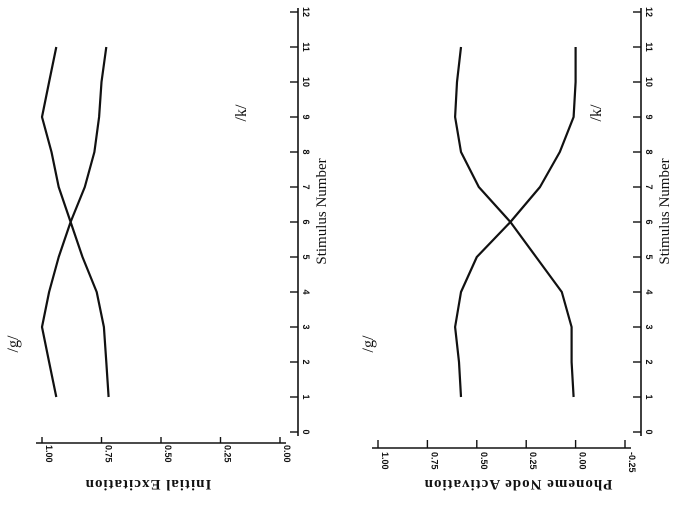 This screenshot has height=516, width=697. Describe the element at coordinates (632, 462) in the screenshot. I see `y-tick-label: -0.25` at that location.